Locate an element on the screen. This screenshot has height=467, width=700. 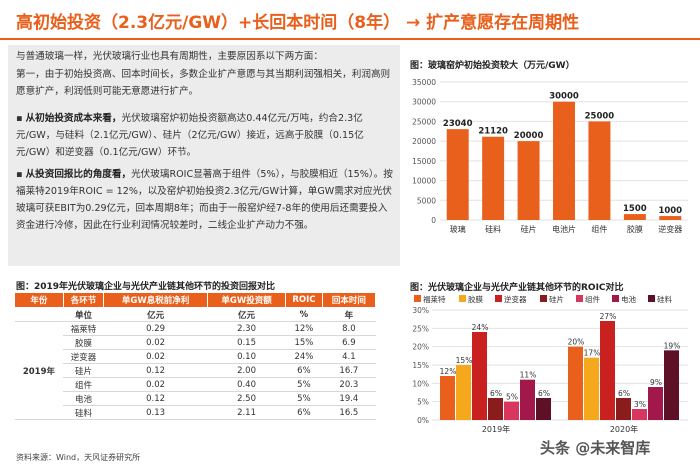
x-category-label: 胶膜 is located at coordinates (635, 229).